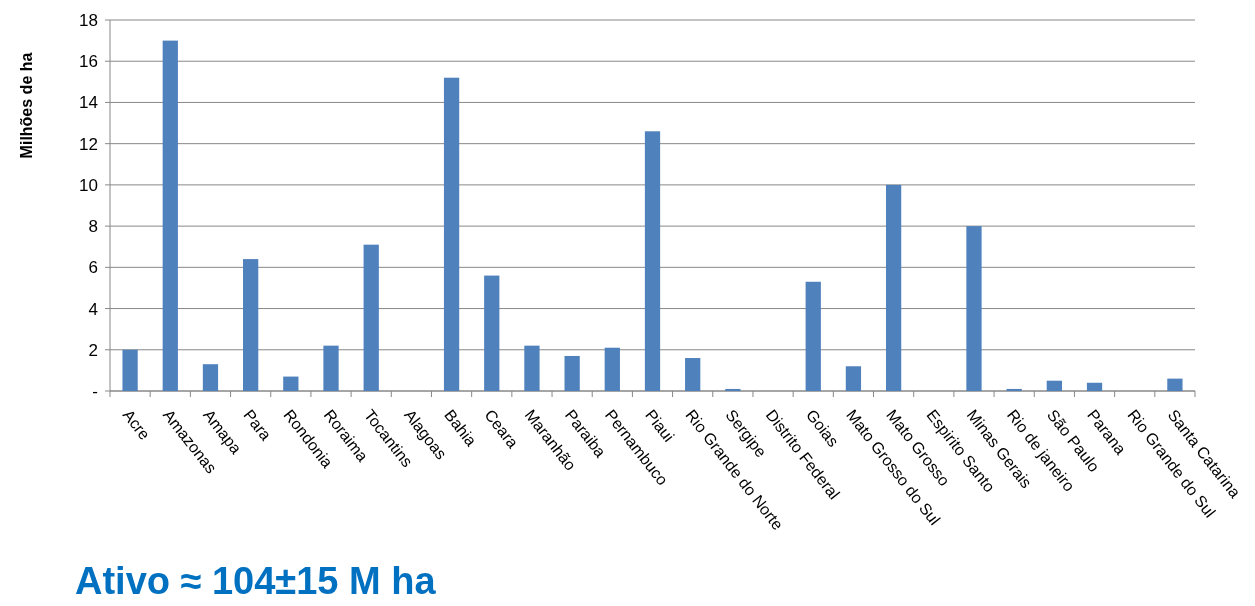  I want to click on y-tick-label: -, so click(95, 391).